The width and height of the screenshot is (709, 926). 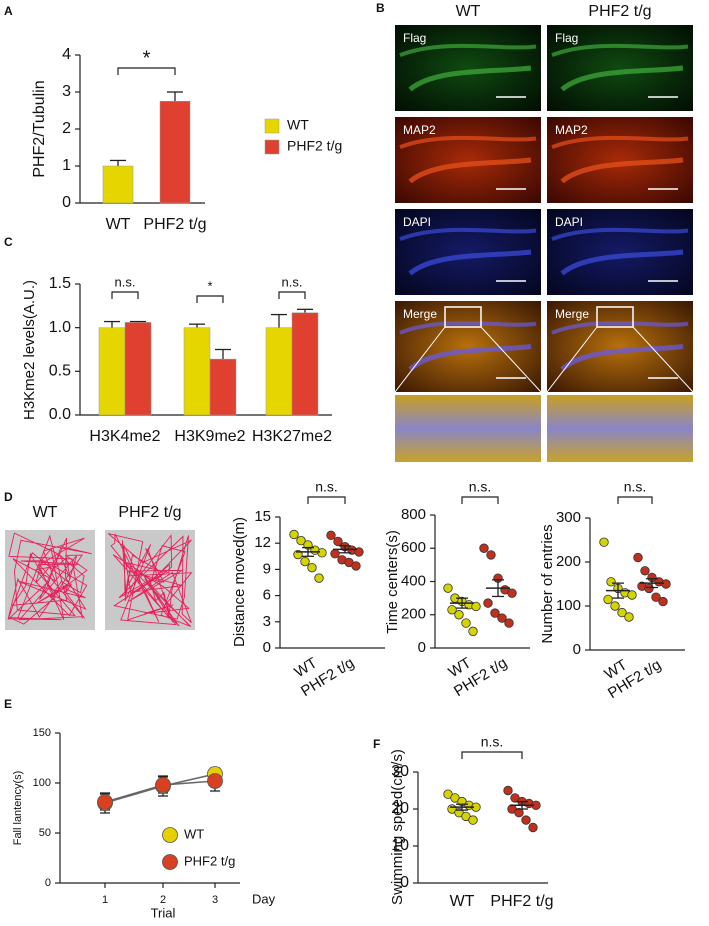 I want to click on panel-letter: A, so click(x=8, y=11).